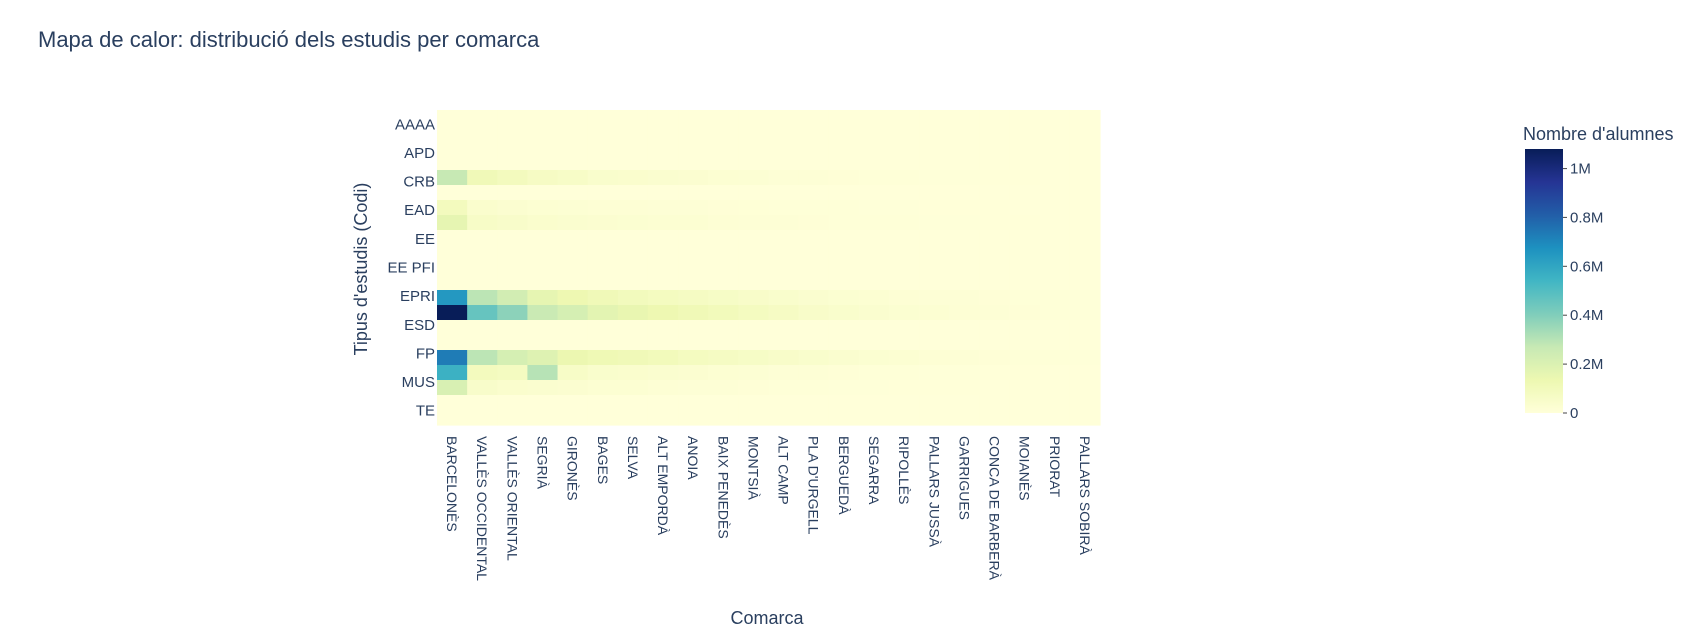  Describe the element at coordinates (1580, 169) in the screenshot. I see `colorbar-tick-label: 1M` at that location.